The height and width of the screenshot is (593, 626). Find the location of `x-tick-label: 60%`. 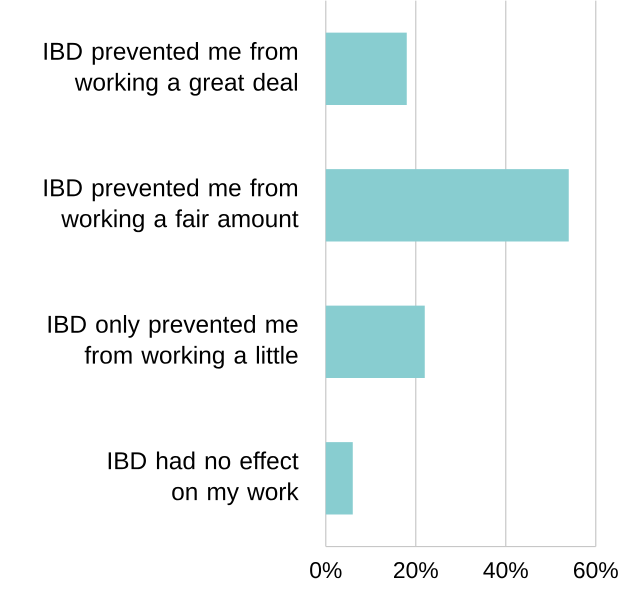

x-tick-label: 60% is located at coordinates (596, 570).